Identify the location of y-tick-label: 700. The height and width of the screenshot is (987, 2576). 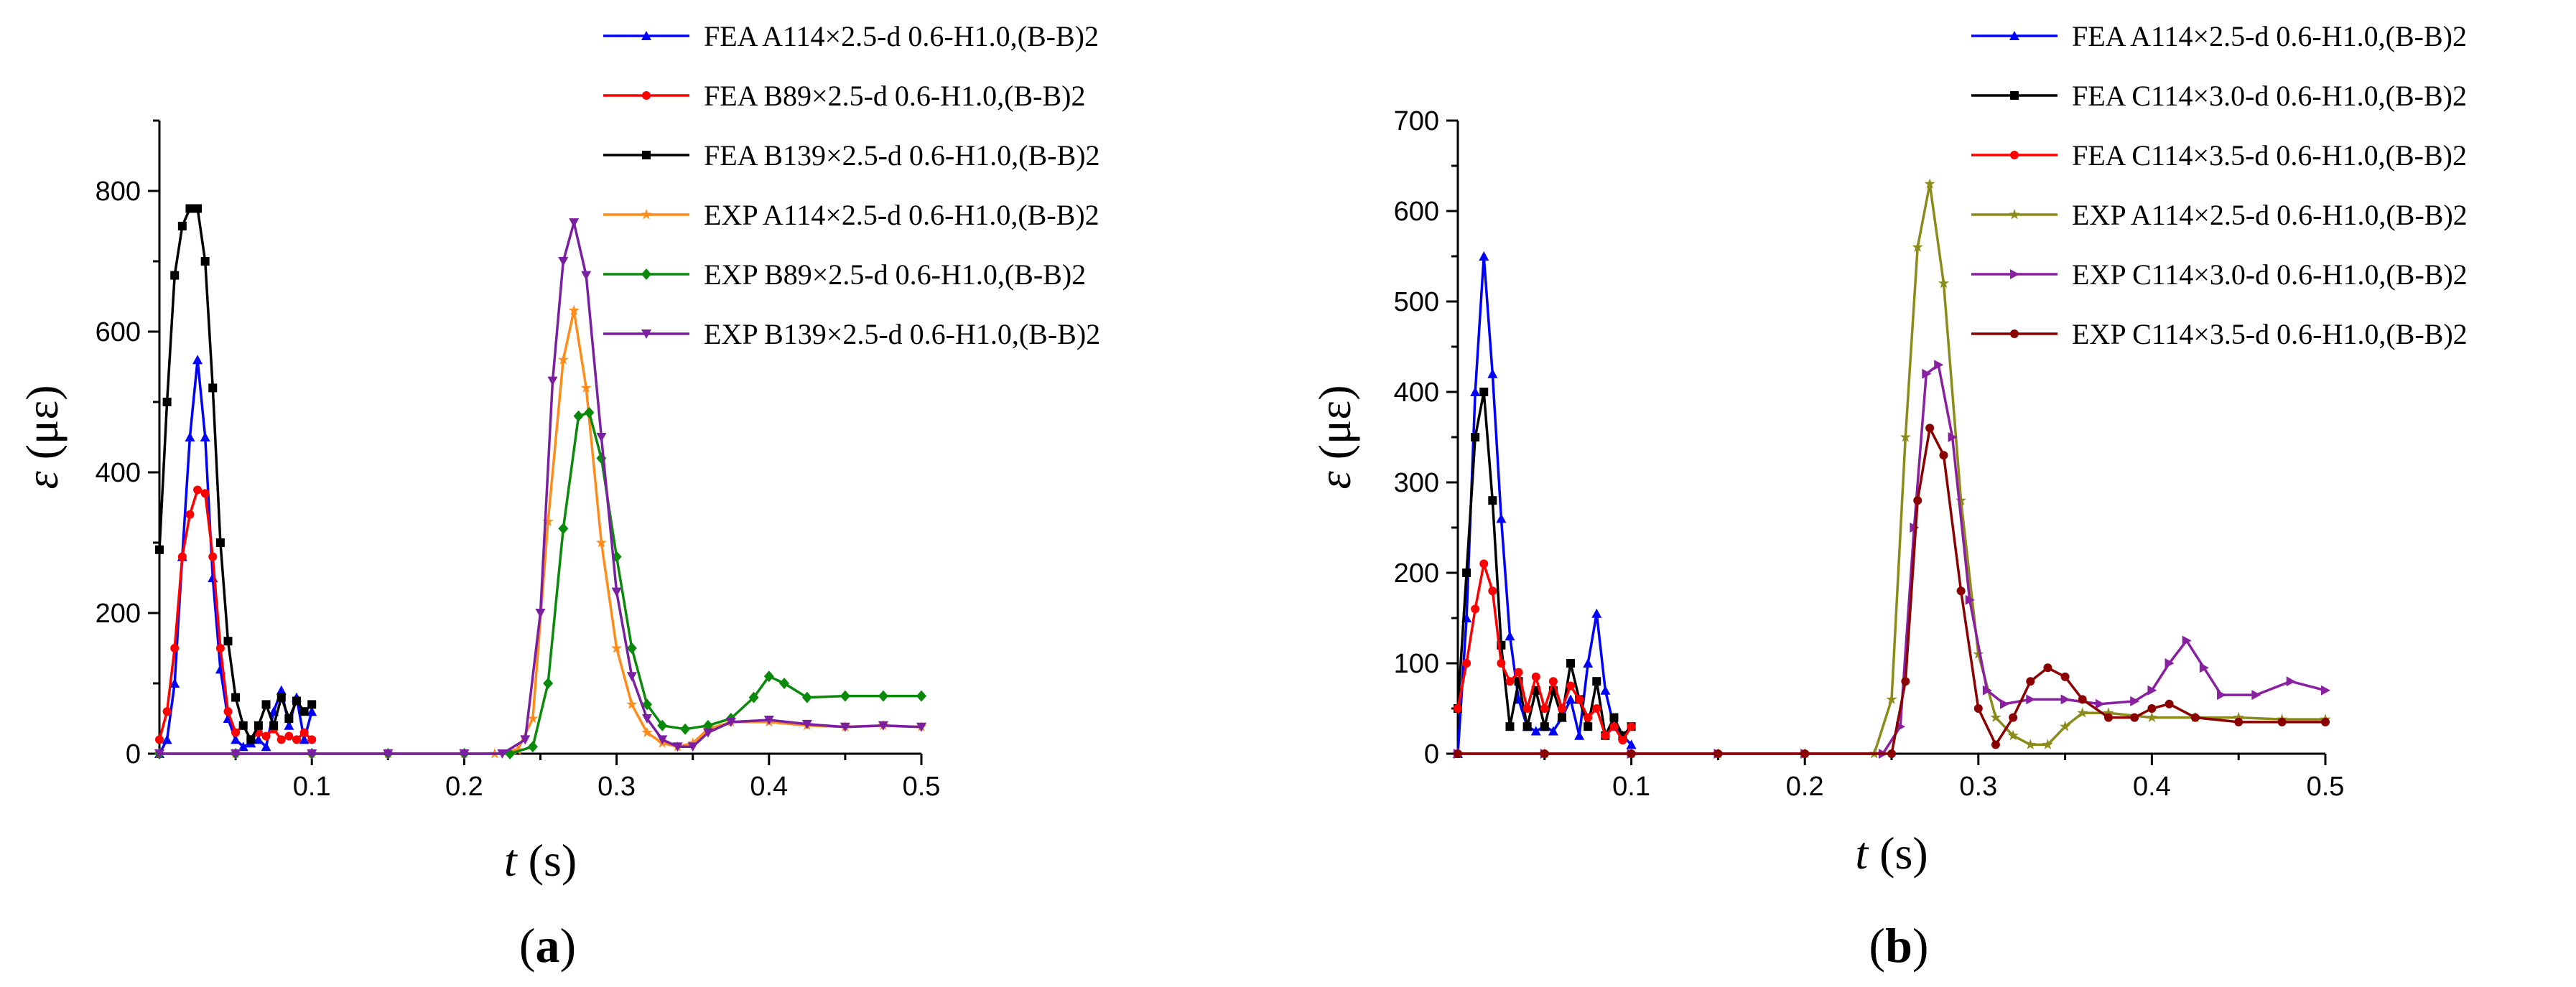
(1416, 121).